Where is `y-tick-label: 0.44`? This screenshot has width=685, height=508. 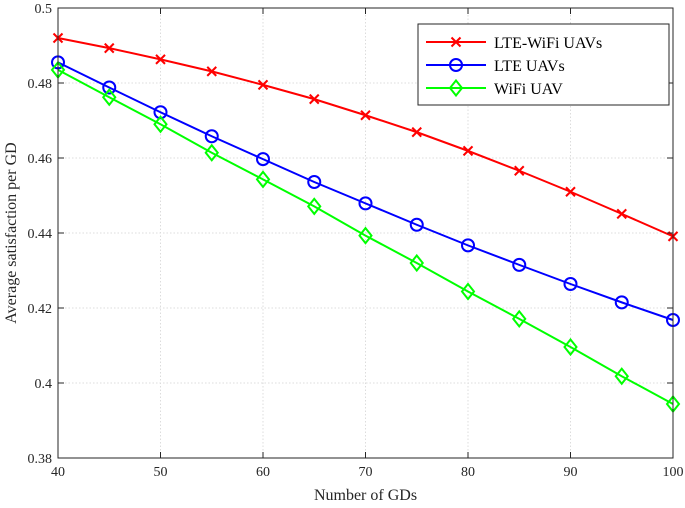
y-tick-label: 0.44 is located at coordinates (40, 234).